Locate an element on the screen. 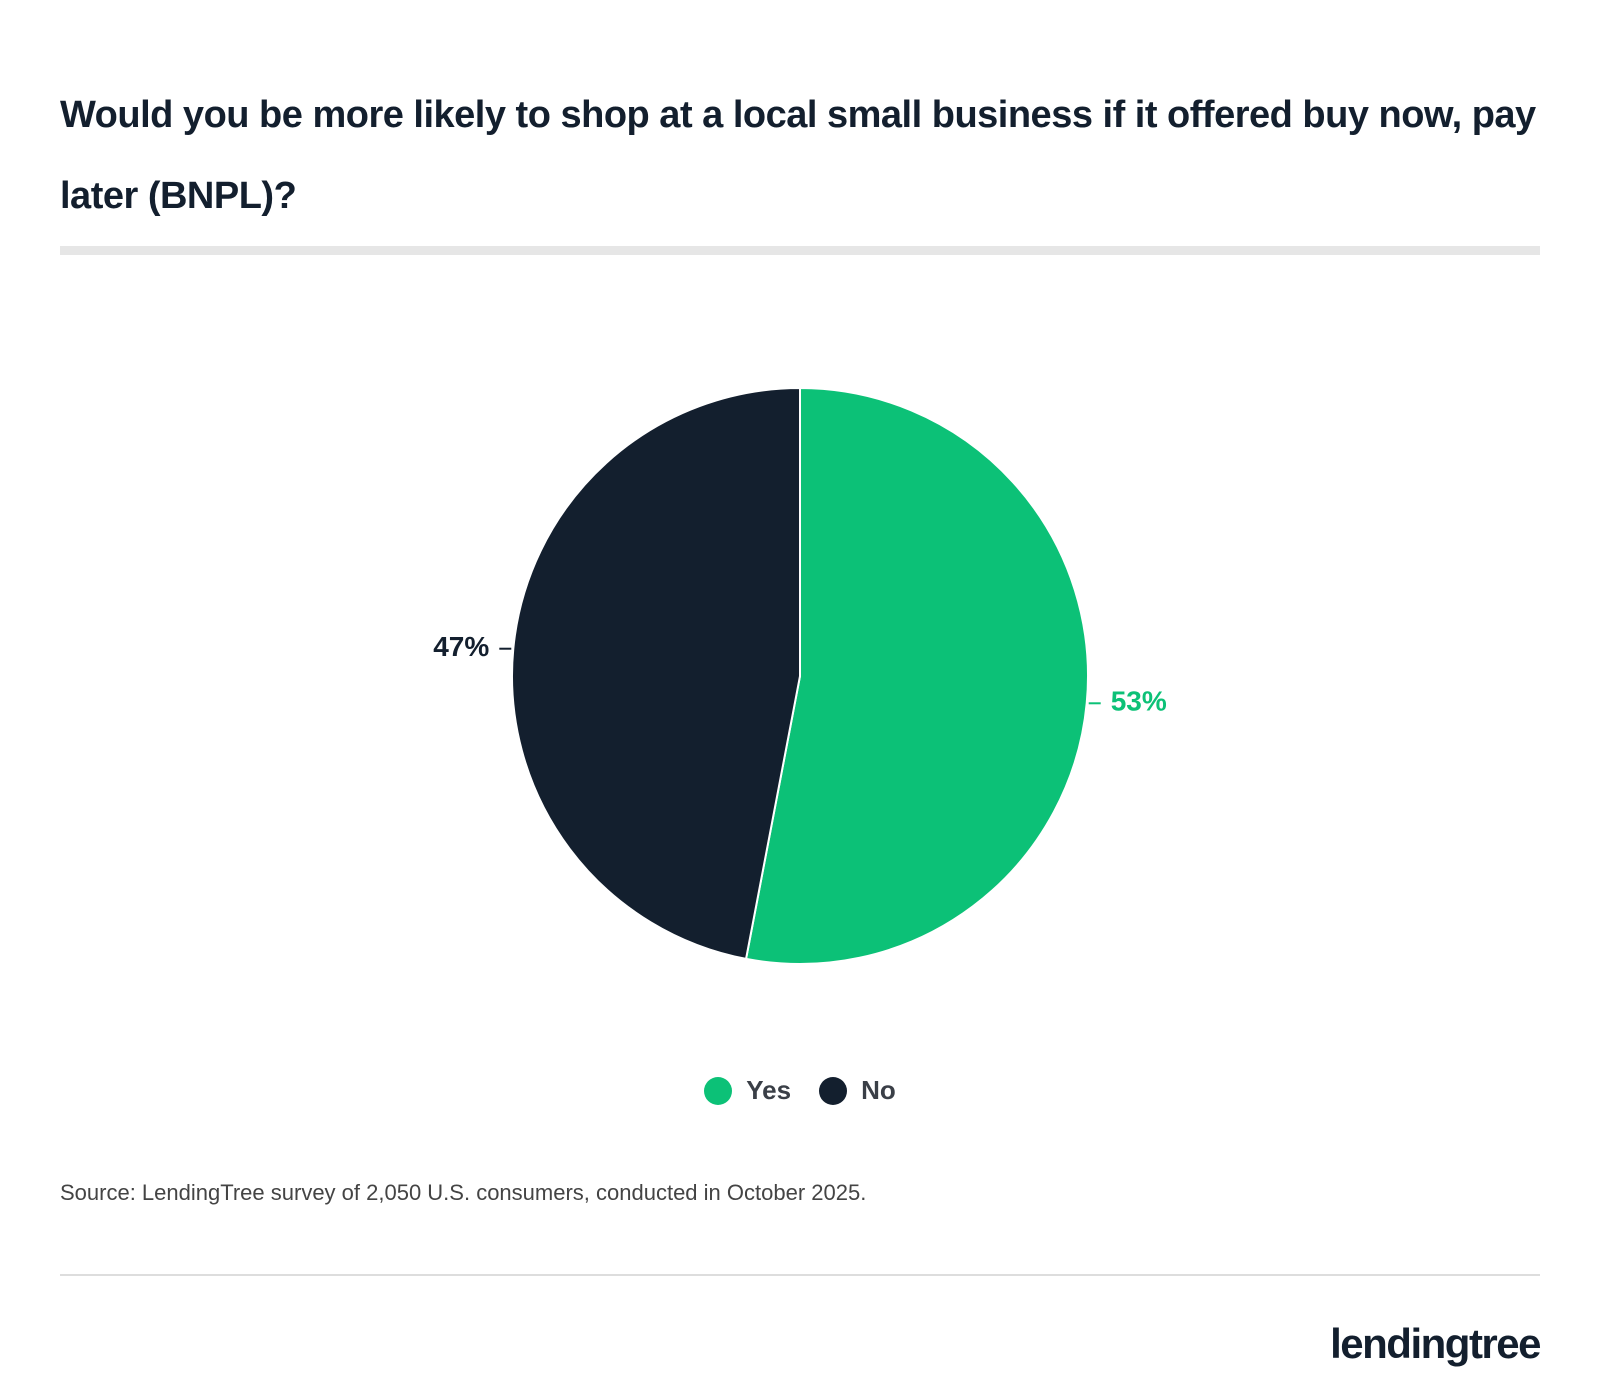  legend-item: No is located at coordinates (857, 1090).